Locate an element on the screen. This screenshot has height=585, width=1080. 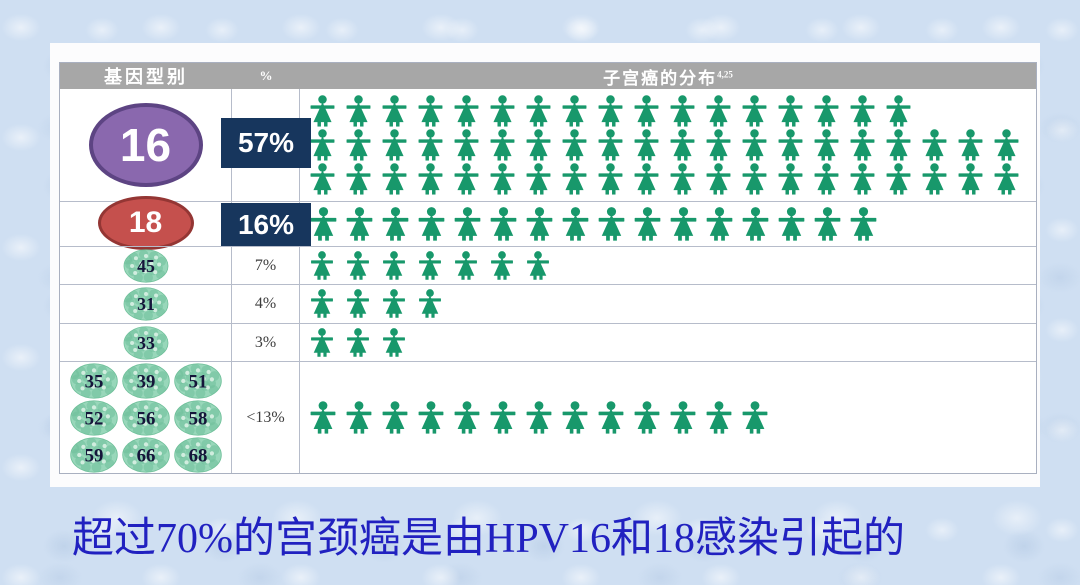
genotype-cell-45: 45 is located at coordinates (146, 265).